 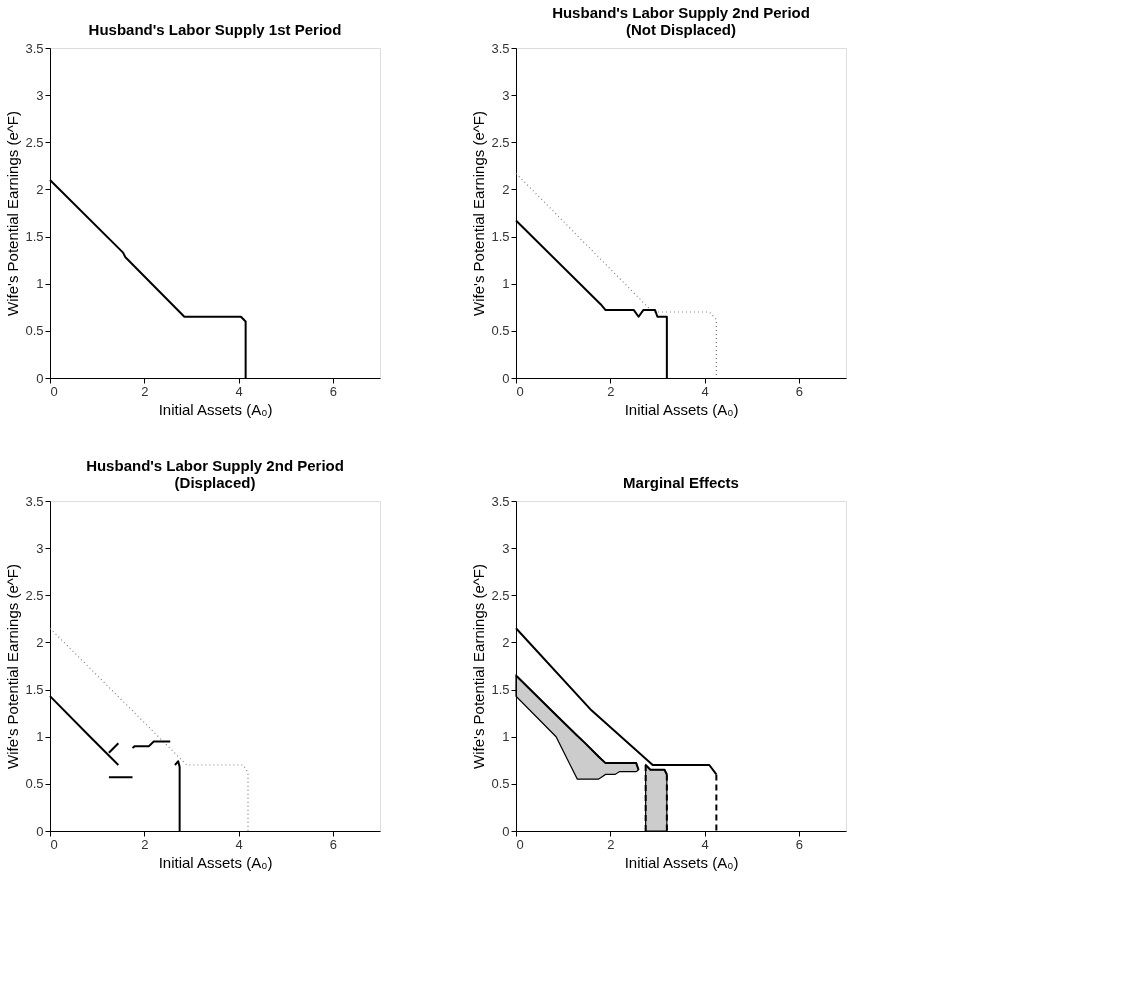 I want to click on chart-title: Husband's Labor Supply 2nd Period (Not Displaced), so click(x=681, y=21).